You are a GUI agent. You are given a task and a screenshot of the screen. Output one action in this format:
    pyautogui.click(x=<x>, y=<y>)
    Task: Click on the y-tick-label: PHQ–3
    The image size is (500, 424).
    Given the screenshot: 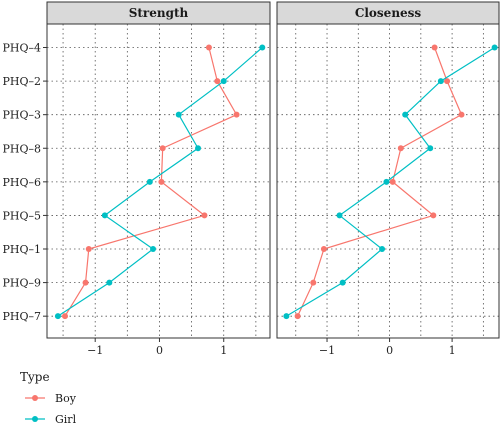 What is the action you would take?
    pyautogui.click(x=21, y=115)
    